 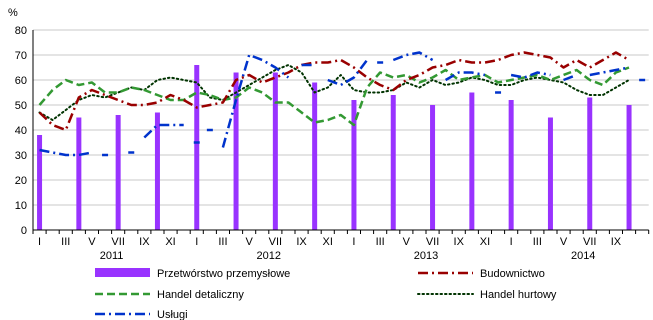 I want to click on y-tick-label: 10, so click(x=21, y=206).